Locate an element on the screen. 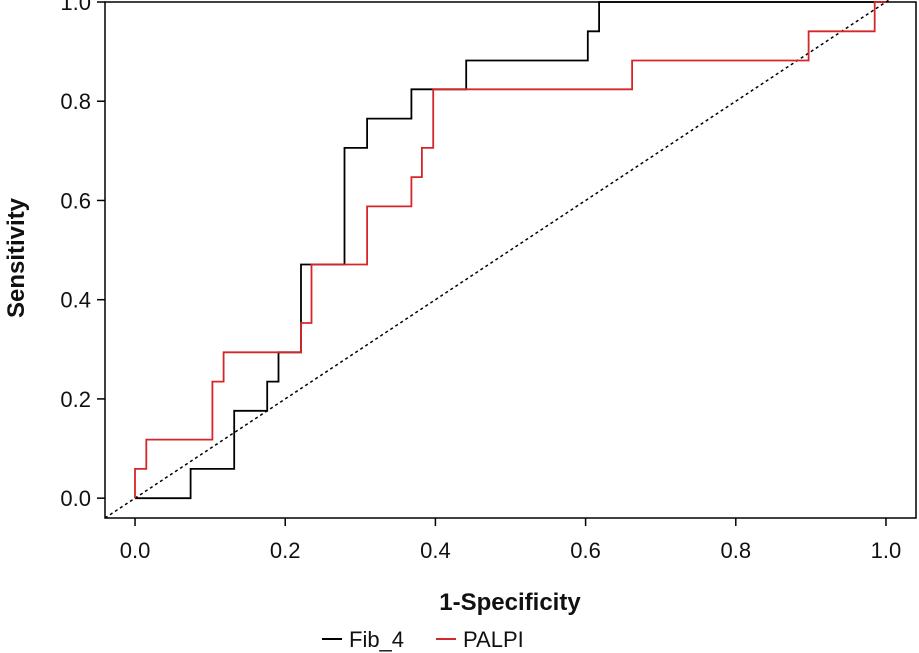 Image resolution: width=919 pixels, height=653 pixels. x-tick-label: 0.8 is located at coordinates (735, 550).